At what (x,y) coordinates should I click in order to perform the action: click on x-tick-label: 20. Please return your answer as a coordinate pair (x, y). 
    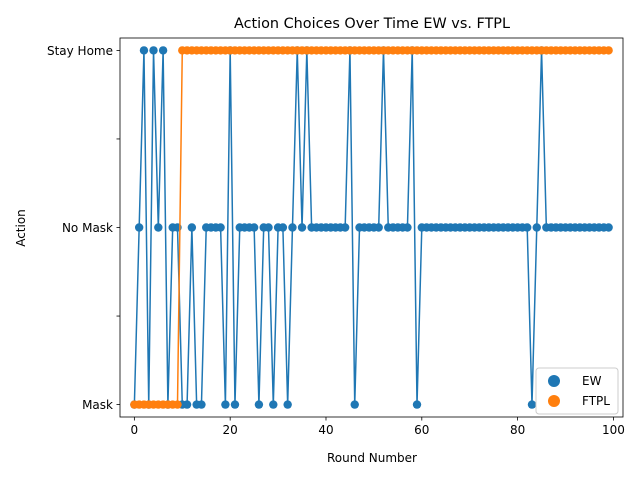
    Looking at the image, I should click on (230, 430).